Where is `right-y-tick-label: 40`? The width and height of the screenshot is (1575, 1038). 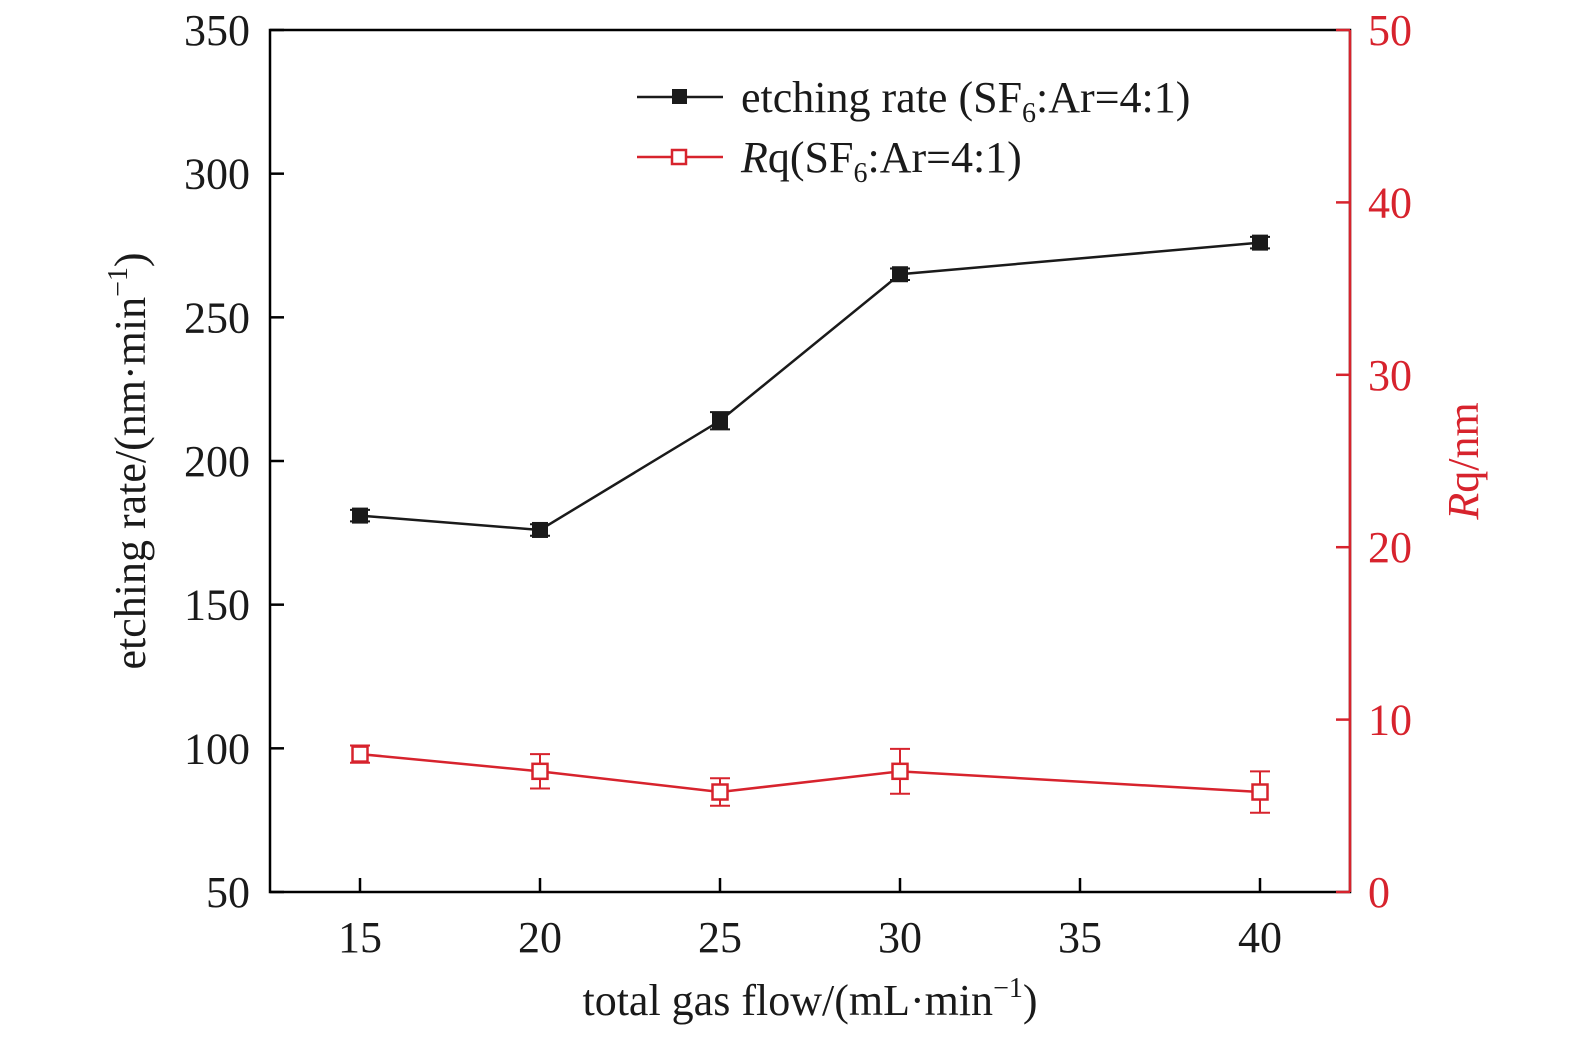 right-y-tick-label: 40 is located at coordinates (1390, 202).